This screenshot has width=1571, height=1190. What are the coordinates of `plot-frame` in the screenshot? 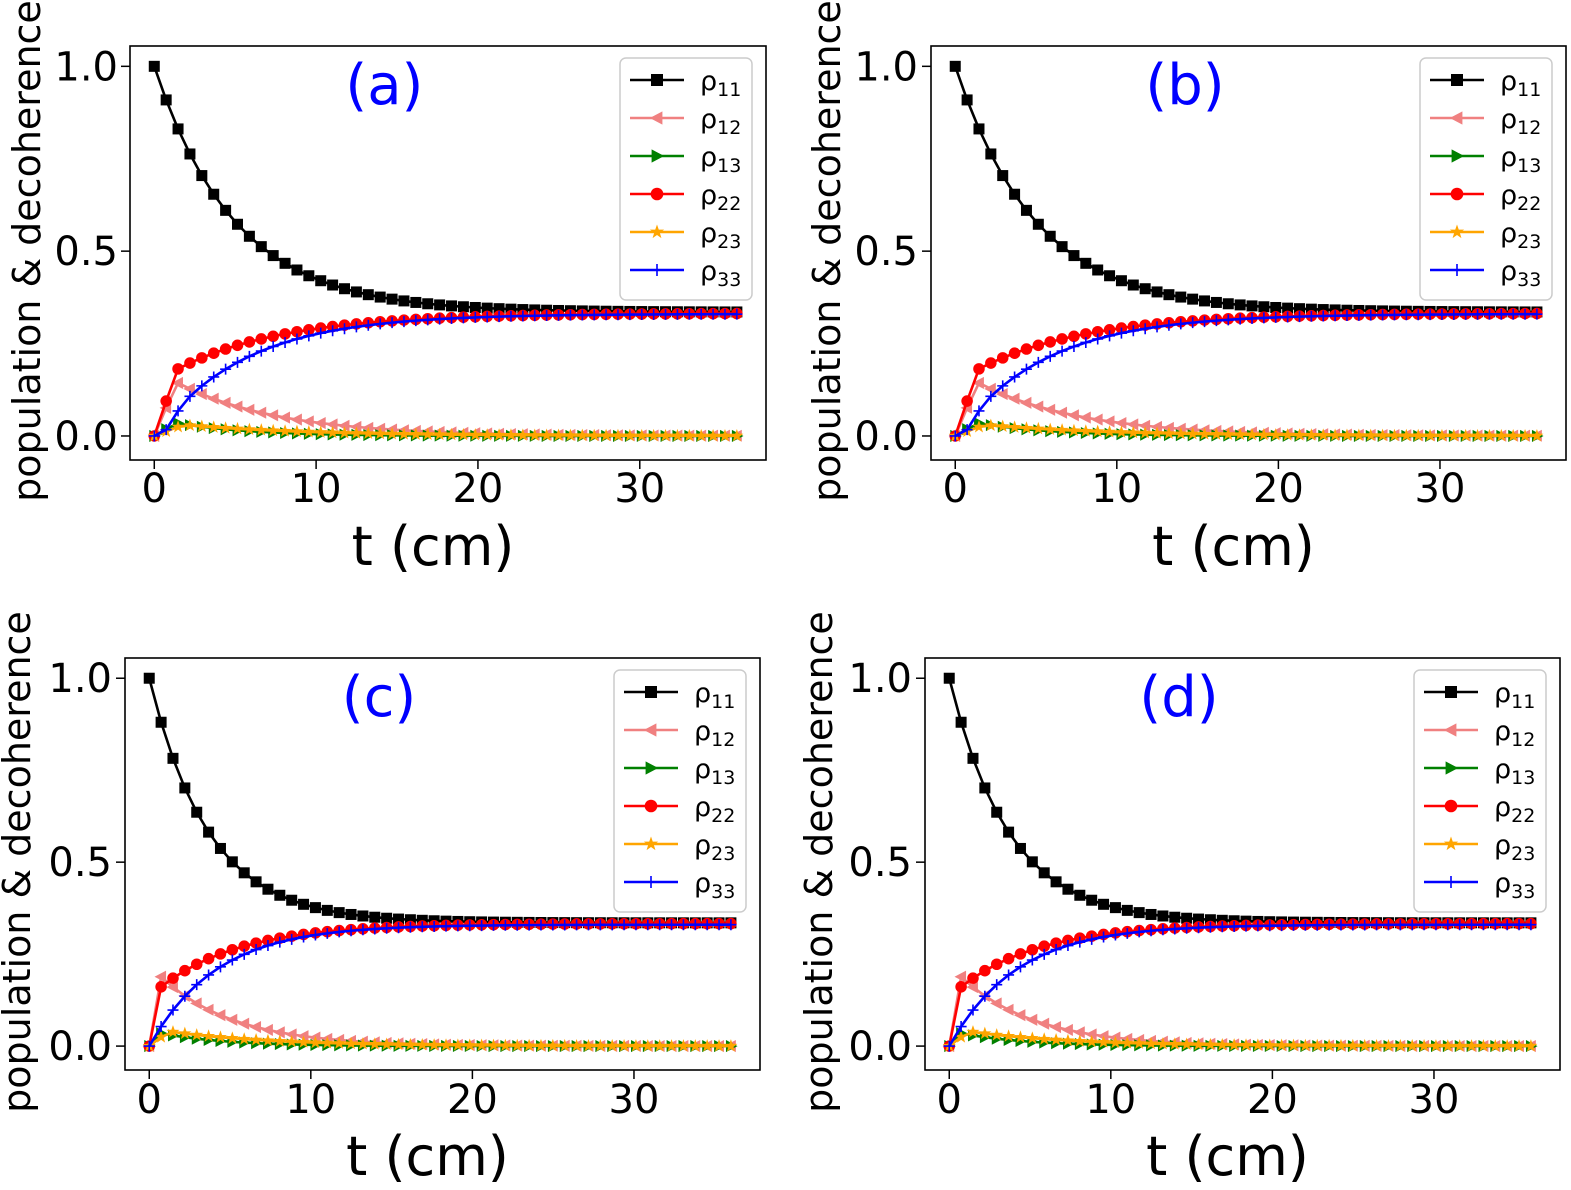 It's located at (1248, 253).